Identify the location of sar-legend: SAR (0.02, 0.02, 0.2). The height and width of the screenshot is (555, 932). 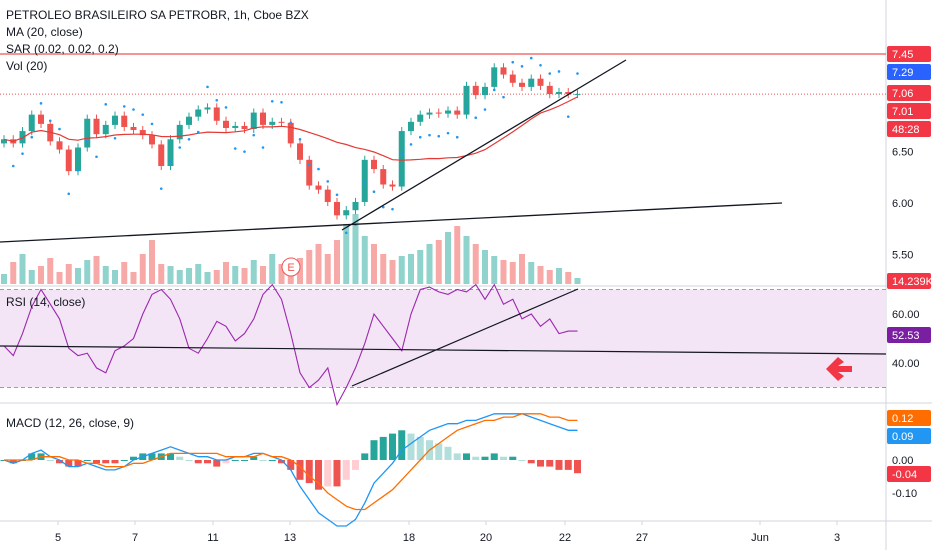
(62, 49).